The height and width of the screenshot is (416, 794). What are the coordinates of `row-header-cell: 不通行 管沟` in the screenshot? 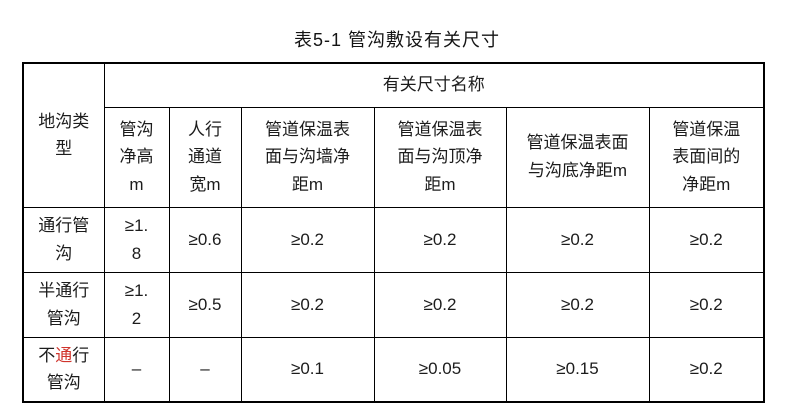 It's located at (63, 369).